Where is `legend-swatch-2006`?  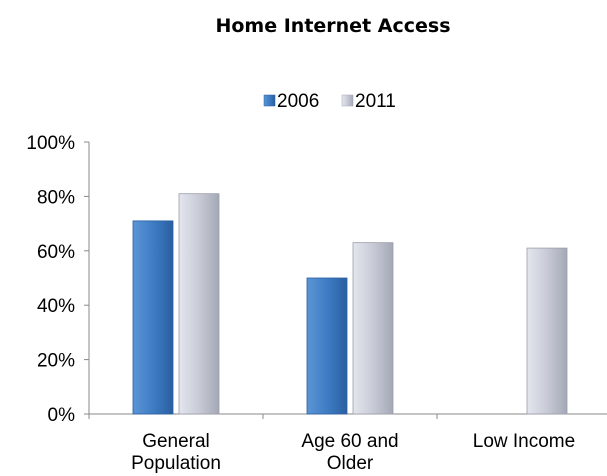
legend-swatch-2006 is located at coordinates (269, 100).